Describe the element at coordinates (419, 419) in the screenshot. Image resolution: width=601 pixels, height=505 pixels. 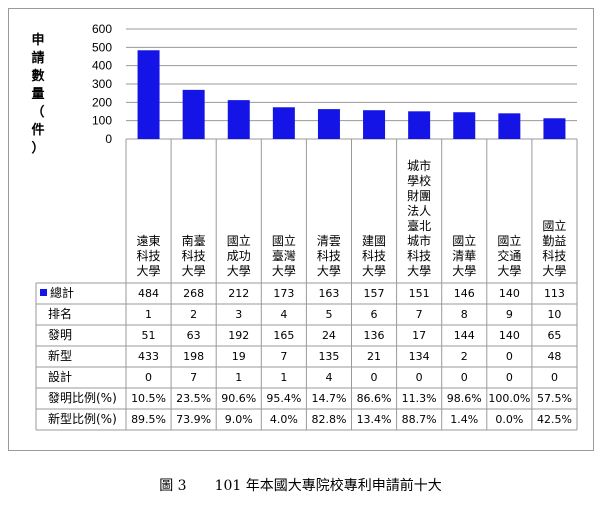
I see `table-cell: 88.7%` at that location.